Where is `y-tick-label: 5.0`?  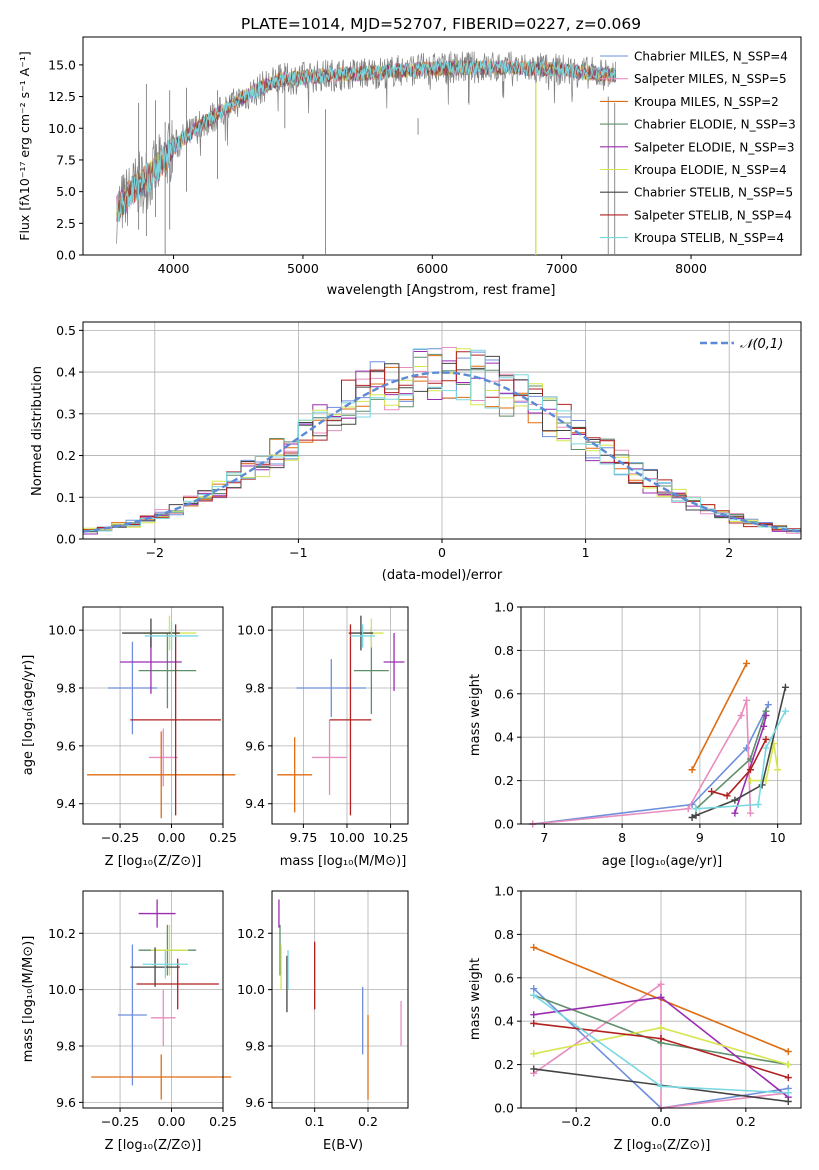 y-tick-label: 5.0 is located at coordinates (66, 191).